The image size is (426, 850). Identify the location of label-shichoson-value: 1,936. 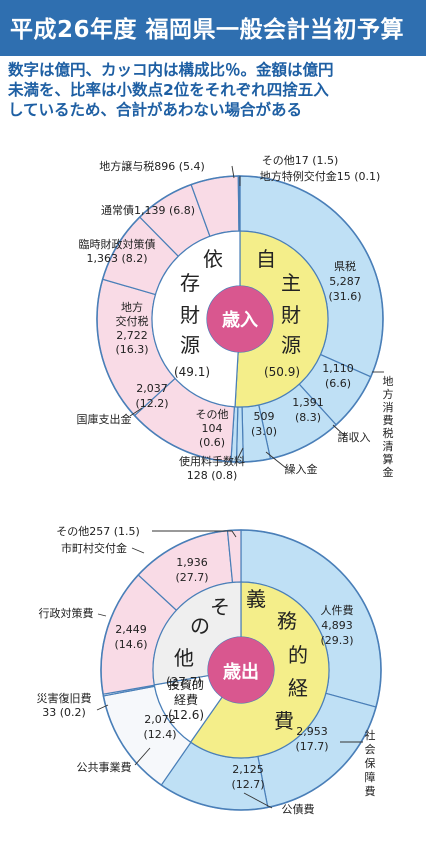
(192, 562).